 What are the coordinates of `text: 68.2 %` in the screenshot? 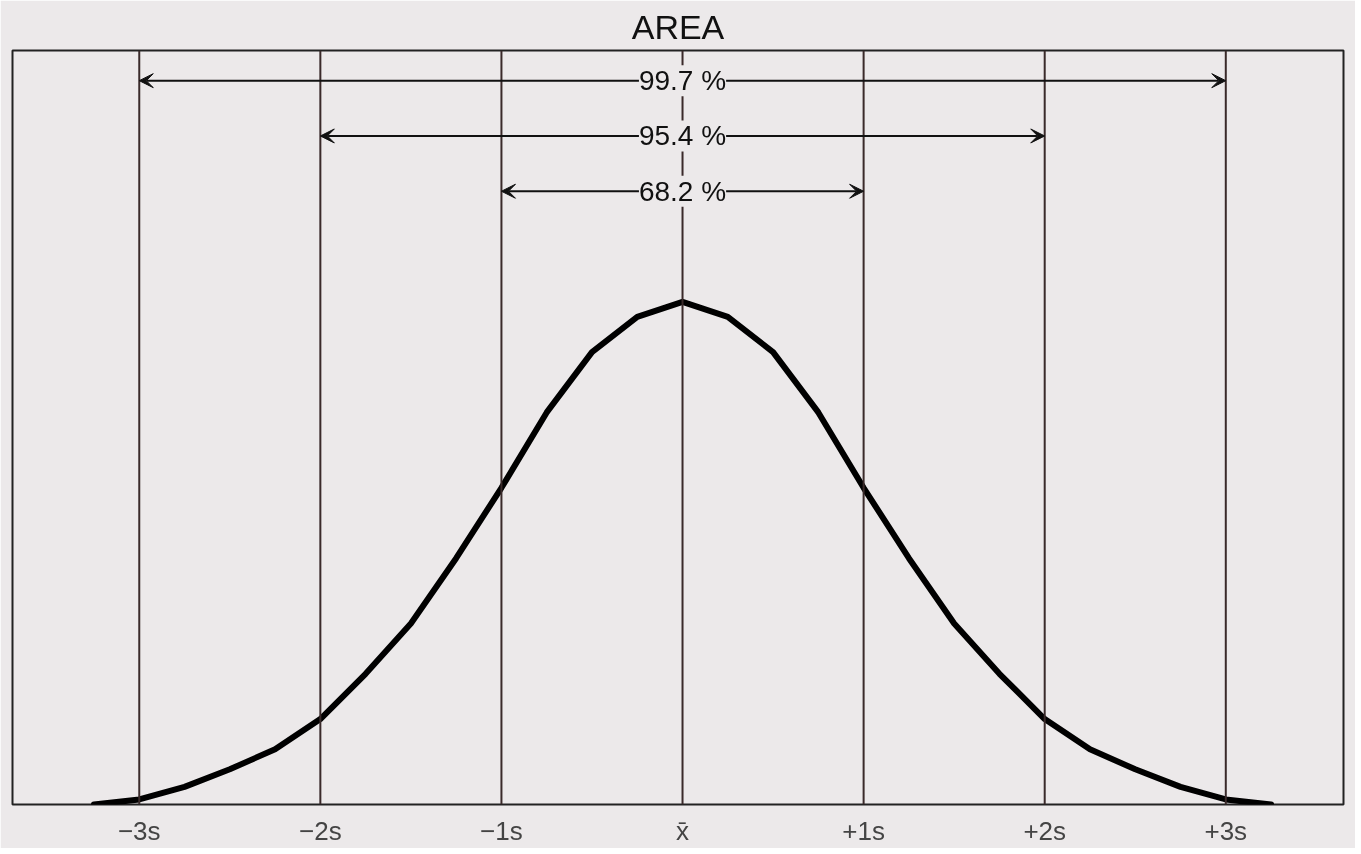 It's located at (682, 191).